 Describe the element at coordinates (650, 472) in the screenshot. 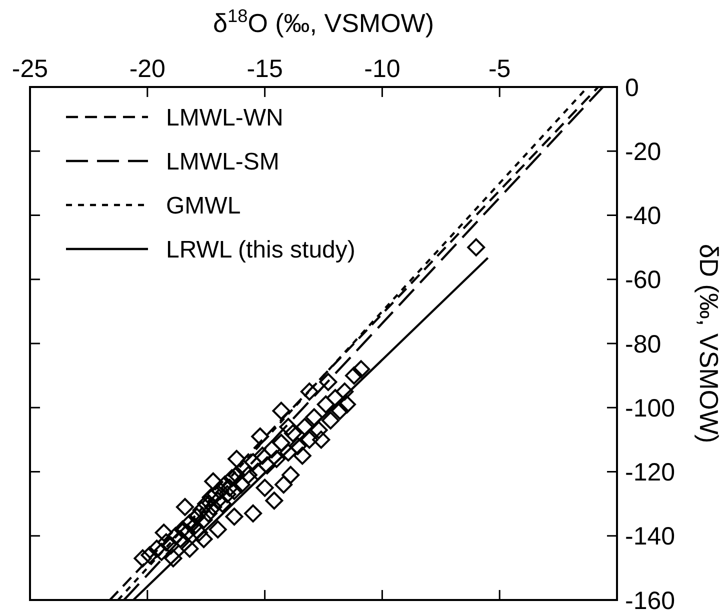

I see `y-tick-label: -120` at that location.